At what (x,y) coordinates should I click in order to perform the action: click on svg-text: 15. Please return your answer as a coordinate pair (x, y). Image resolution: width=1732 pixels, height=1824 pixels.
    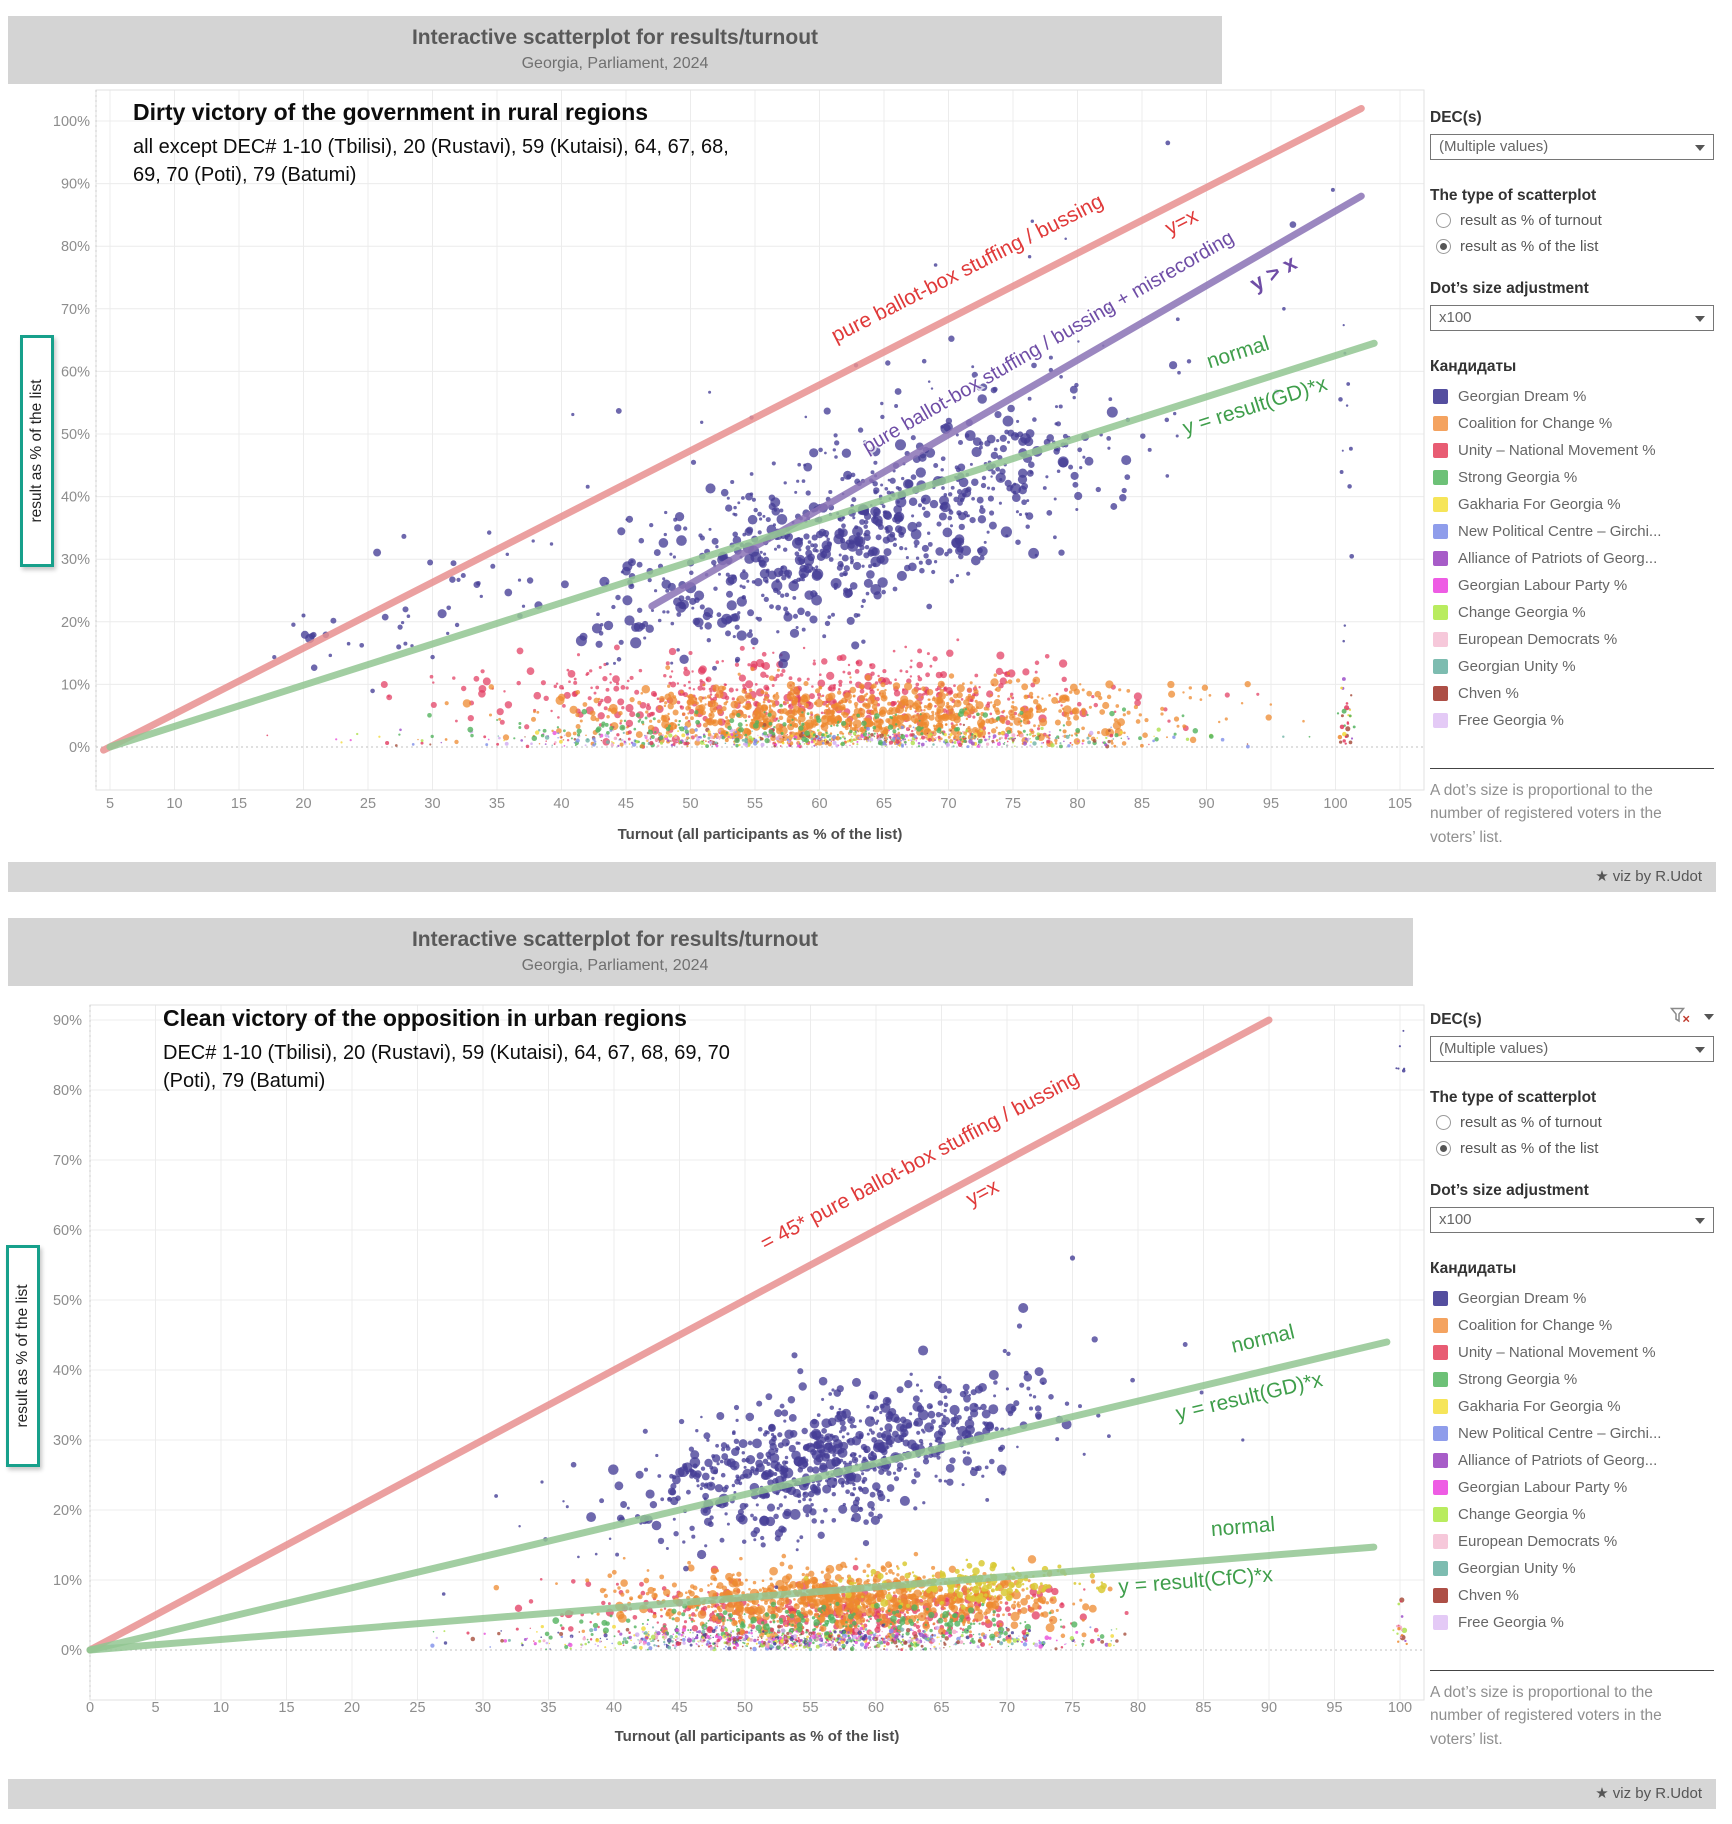
    Looking at the image, I should click on (286, 1708).